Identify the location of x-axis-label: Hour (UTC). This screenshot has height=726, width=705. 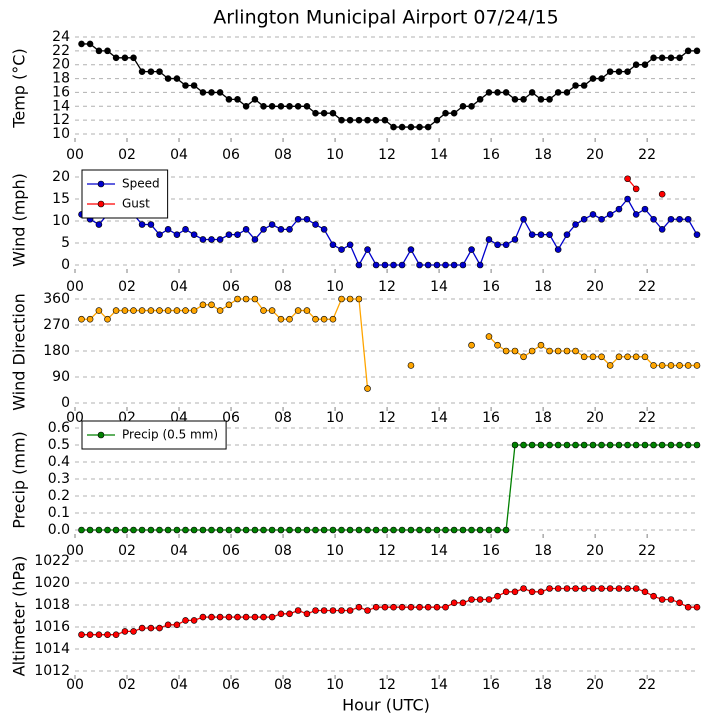
(386, 705).